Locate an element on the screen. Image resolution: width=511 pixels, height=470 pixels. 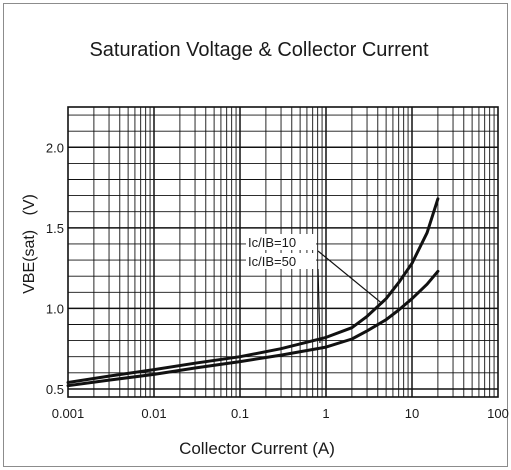
x-tick-label: 100 is located at coordinates (498, 413).